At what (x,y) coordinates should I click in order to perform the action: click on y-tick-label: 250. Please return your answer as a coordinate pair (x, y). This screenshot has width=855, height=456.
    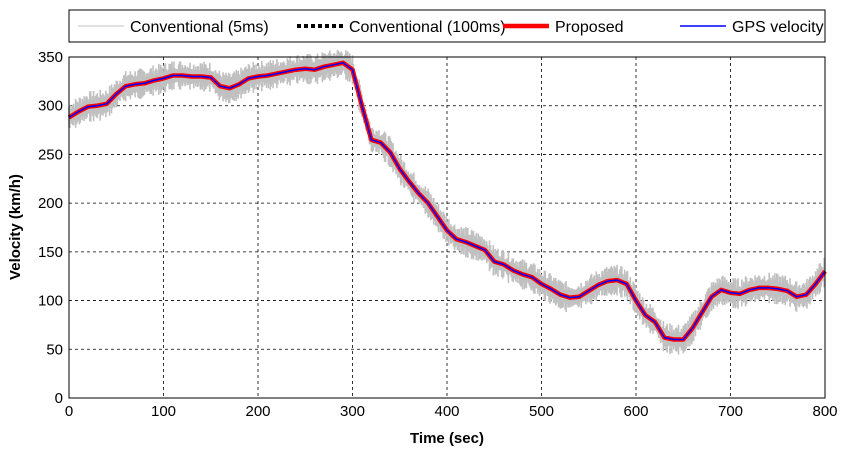
    Looking at the image, I should click on (50, 154).